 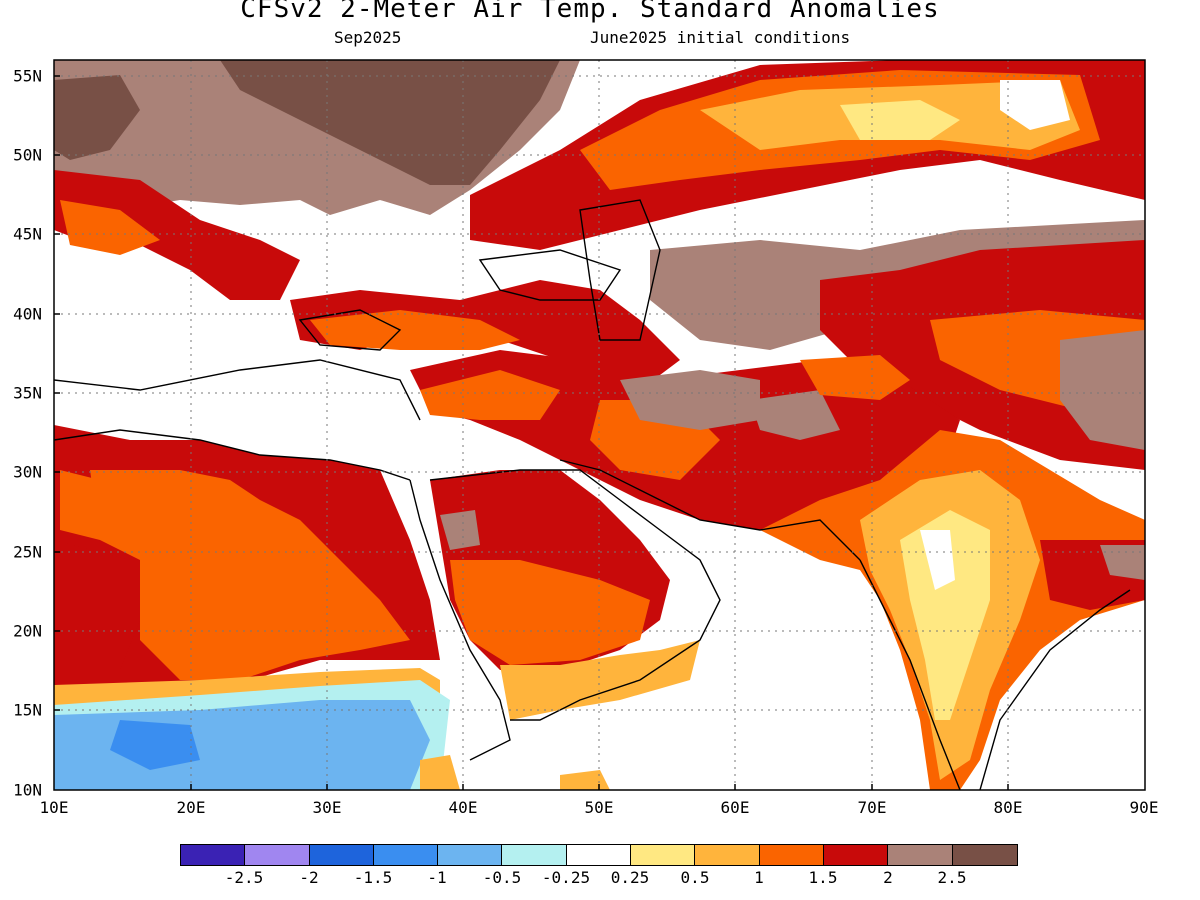 I want to click on lat-label: 25N, so click(x=27, y=552).